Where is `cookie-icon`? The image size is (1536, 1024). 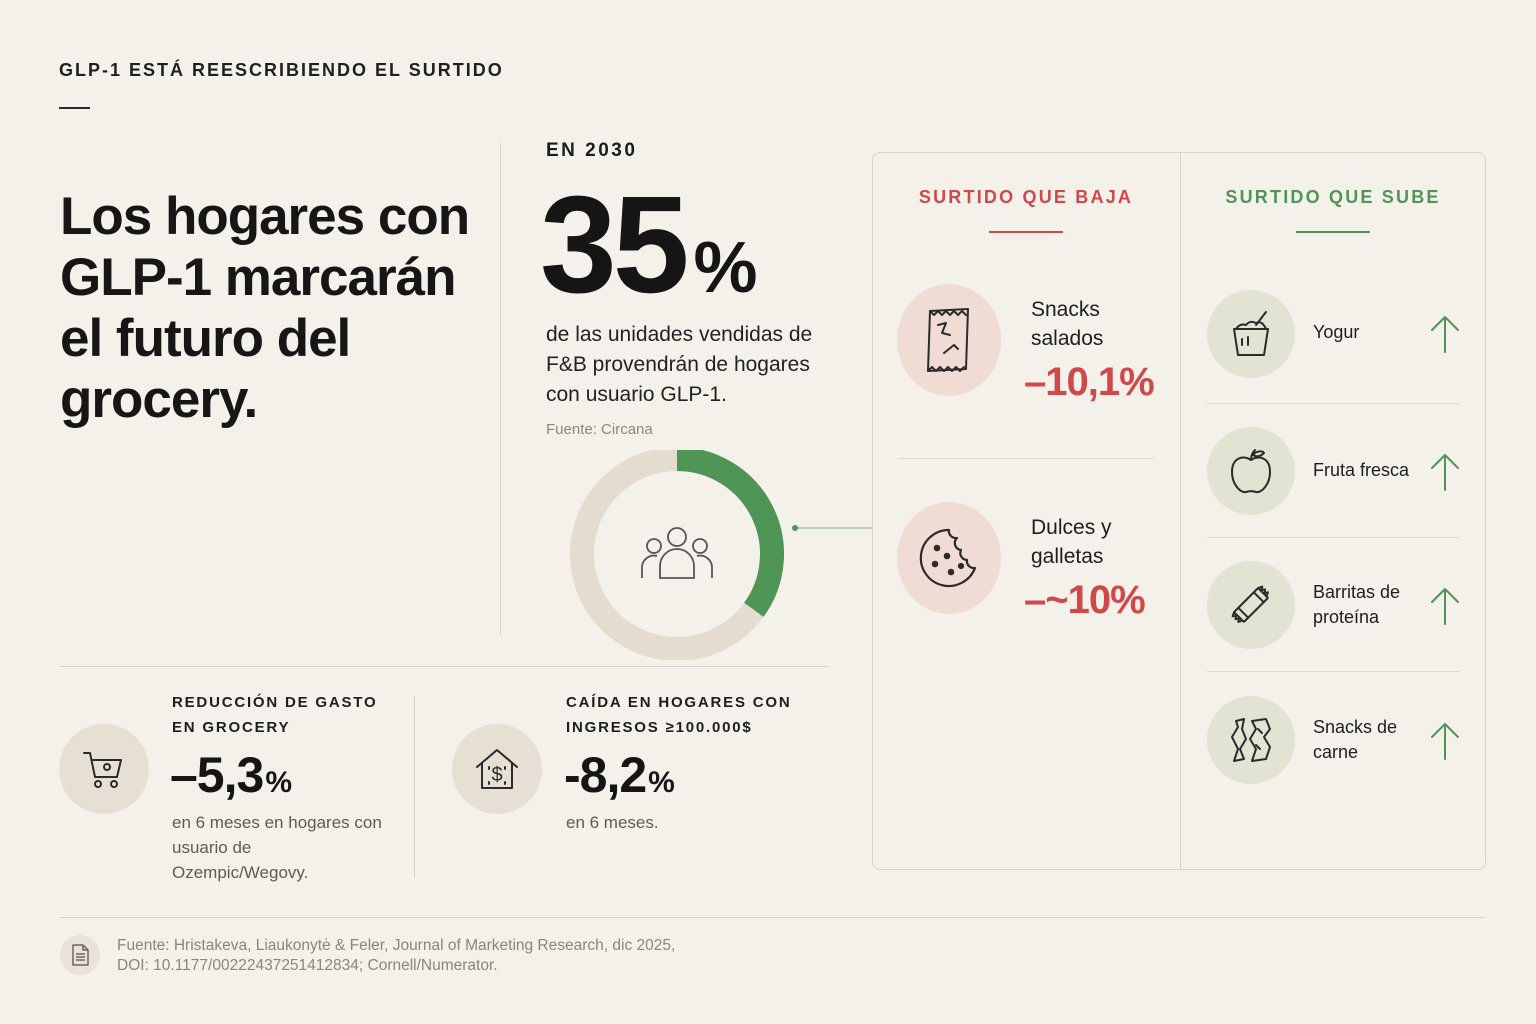 cookie-icon is located at coordinates (949, 558).